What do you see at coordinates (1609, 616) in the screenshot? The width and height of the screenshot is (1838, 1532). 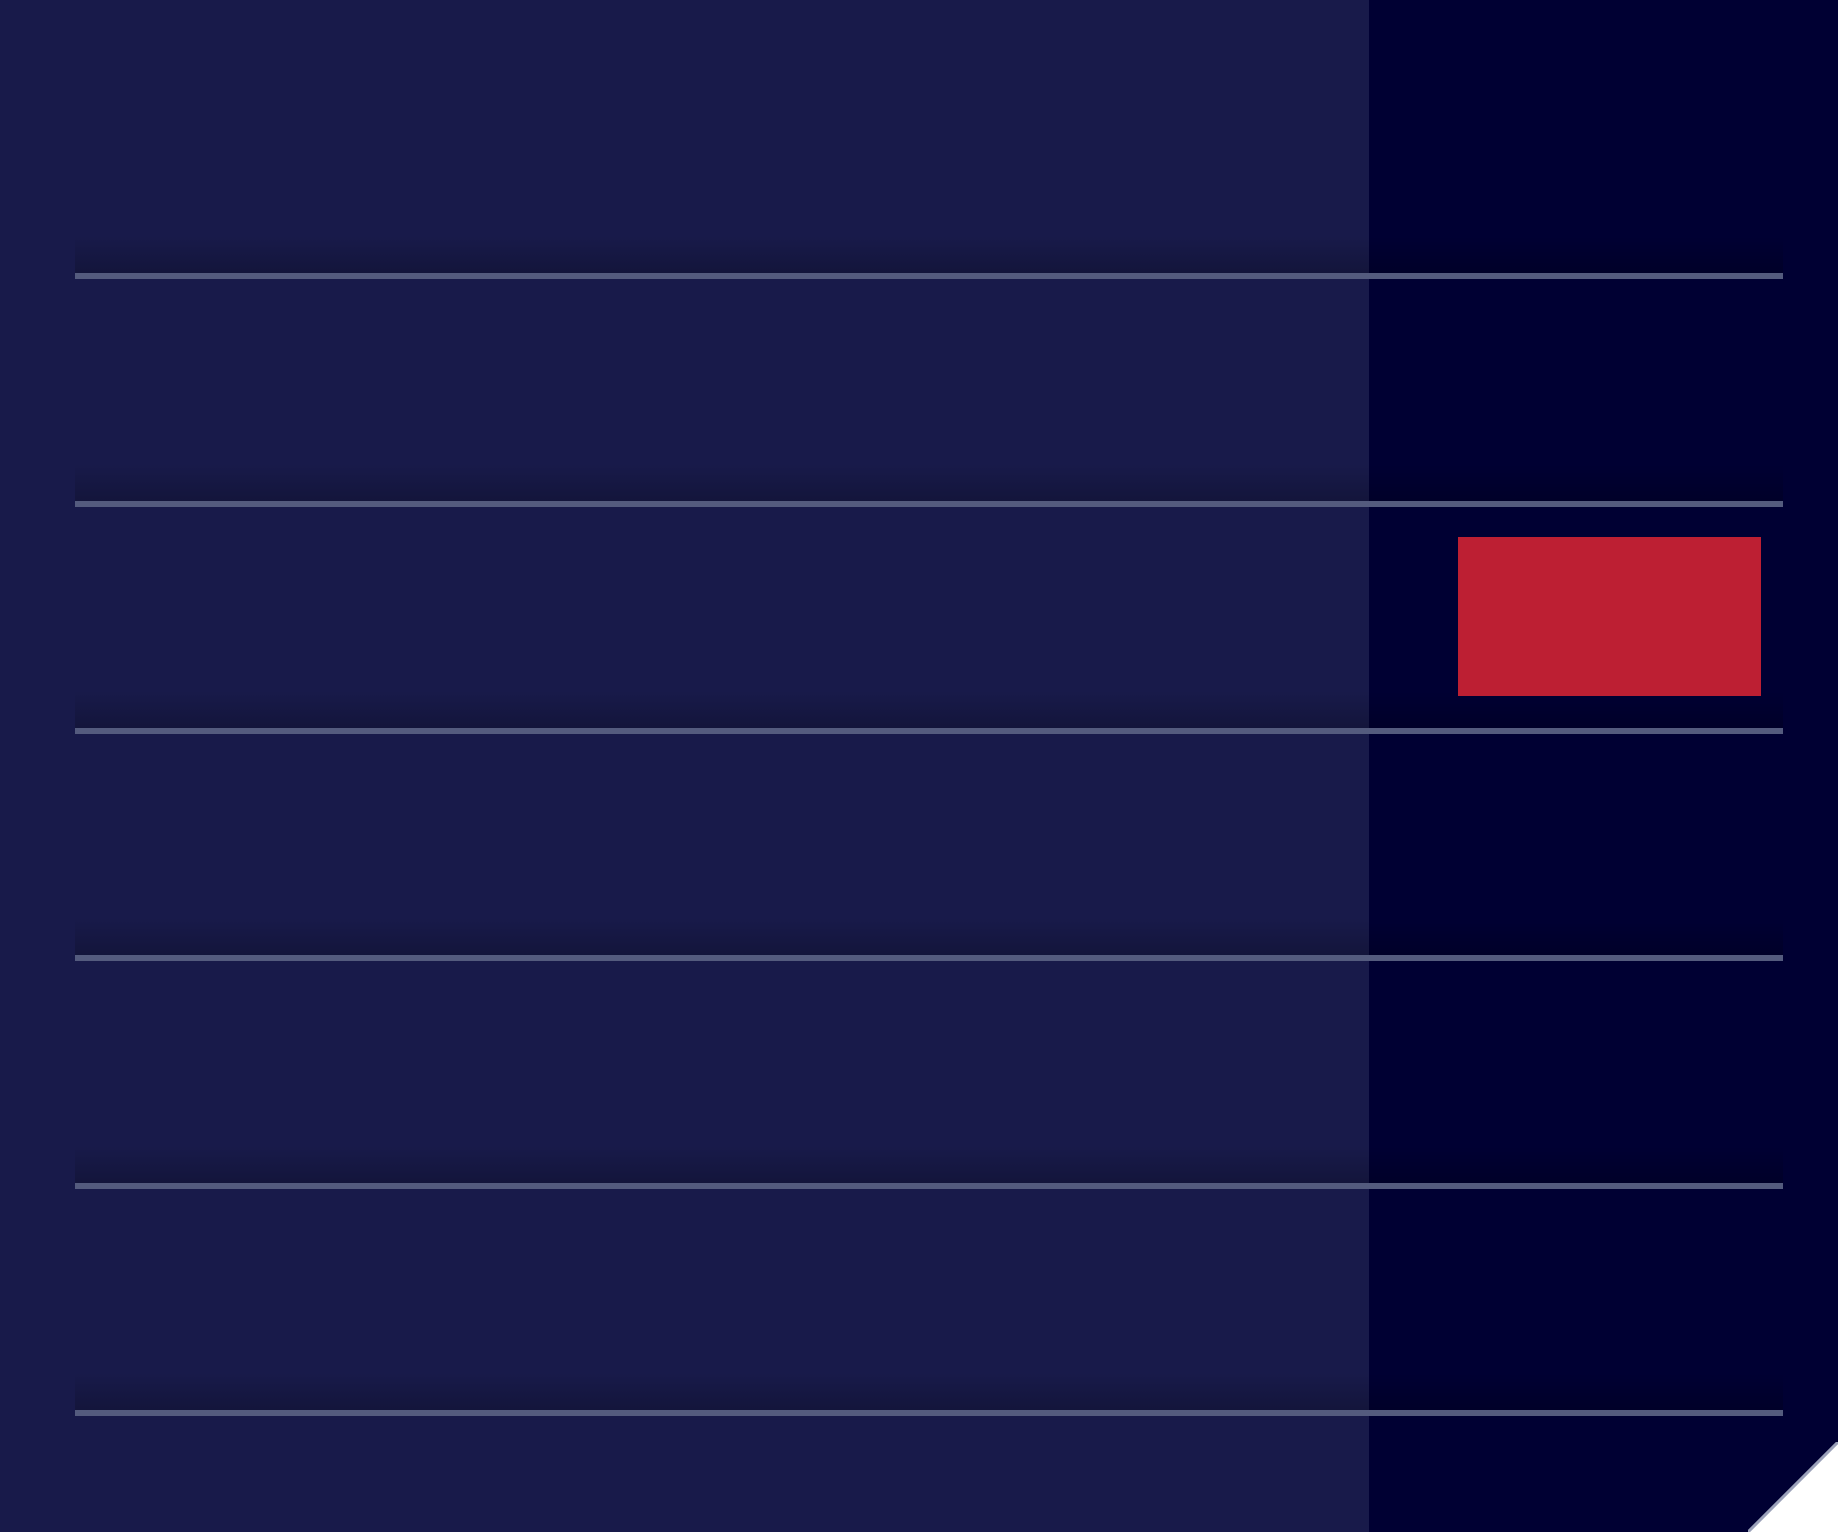 I see `highlight-block` at bounding box center [1609, 616].